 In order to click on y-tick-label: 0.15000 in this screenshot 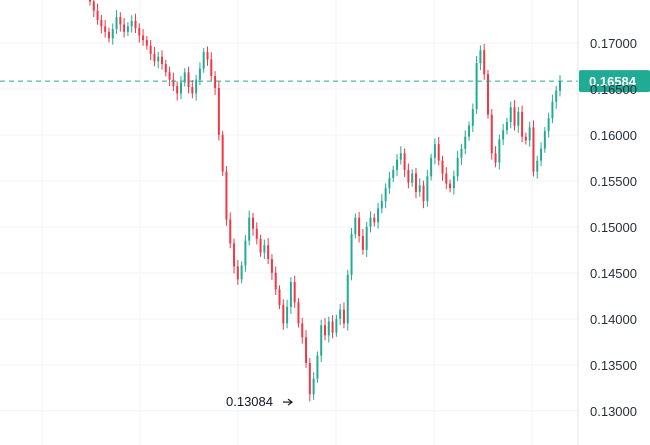, I will do `click(613, 227)`.